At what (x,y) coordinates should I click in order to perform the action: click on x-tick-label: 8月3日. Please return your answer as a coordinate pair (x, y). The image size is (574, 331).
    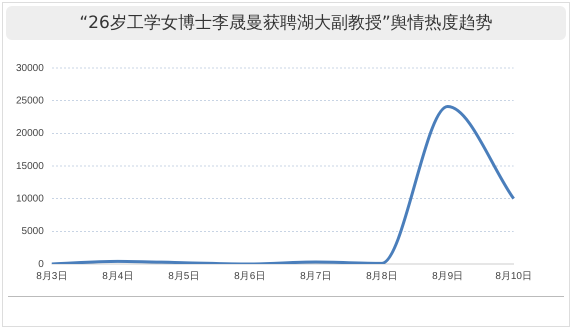
    Looking at the image, I should click on (52, 276).